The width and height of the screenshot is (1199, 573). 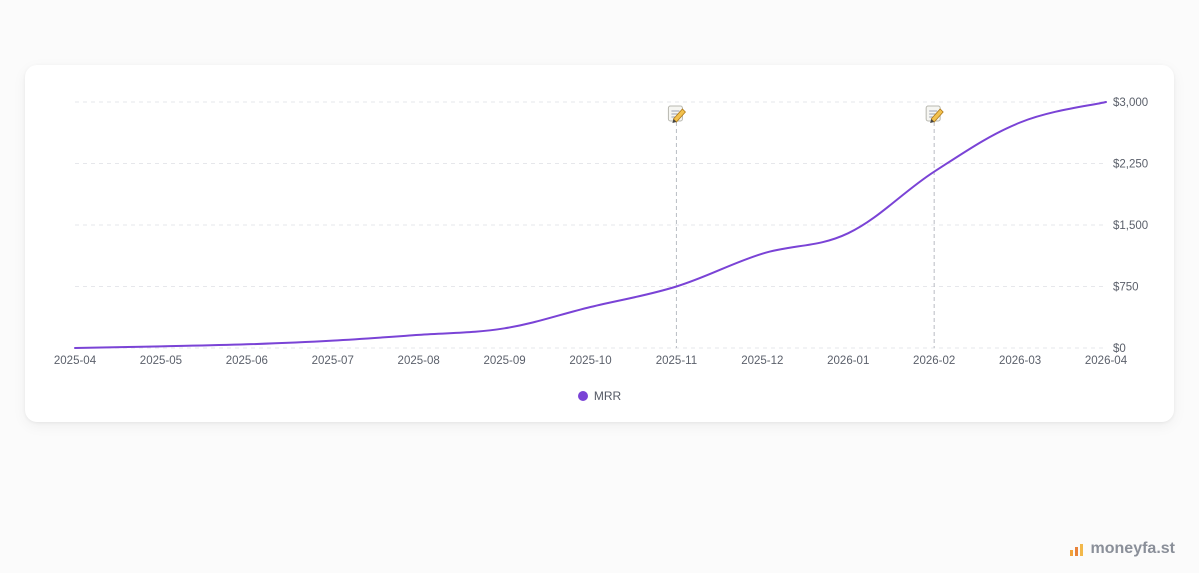 What do you see at coordinates (1106, 361) in the screenshot?
I see `x-tick-label: 2026-04` at bounding box center [1106, 361].